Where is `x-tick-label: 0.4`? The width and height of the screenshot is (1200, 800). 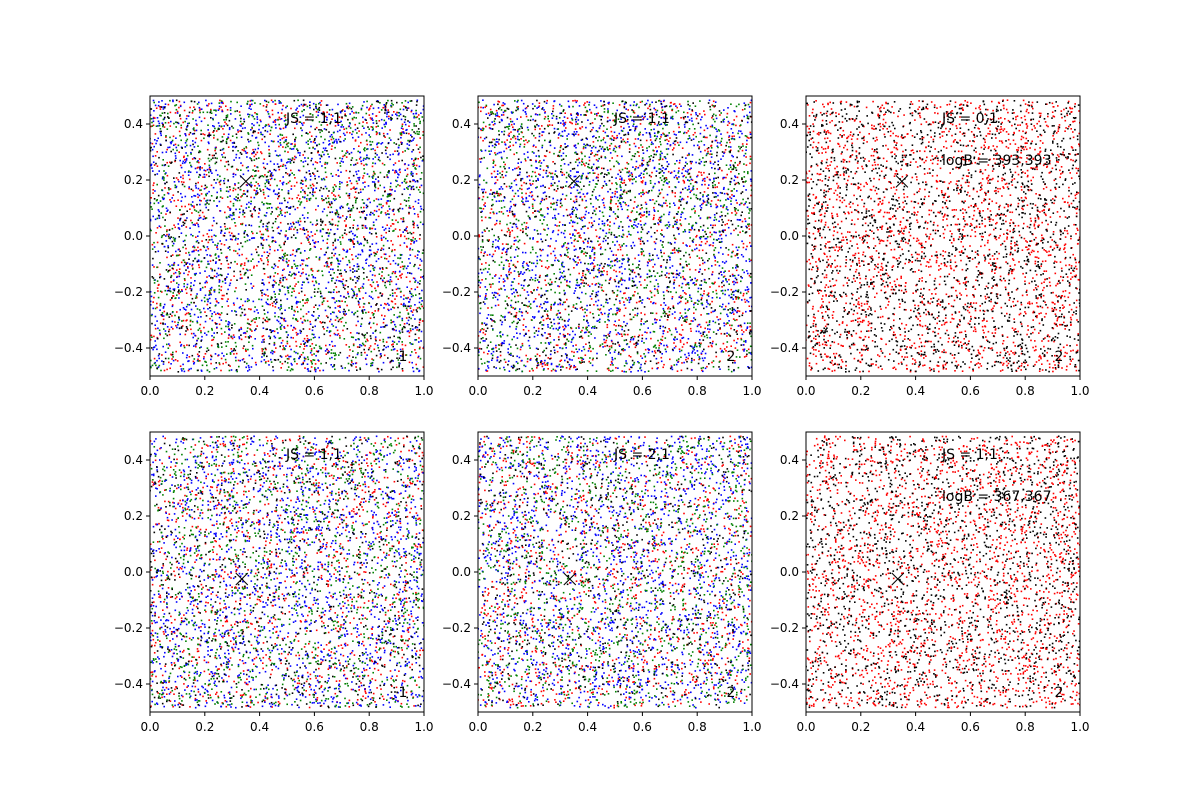 x-tick-label: 0.4 is located at coordinates (259, 391).